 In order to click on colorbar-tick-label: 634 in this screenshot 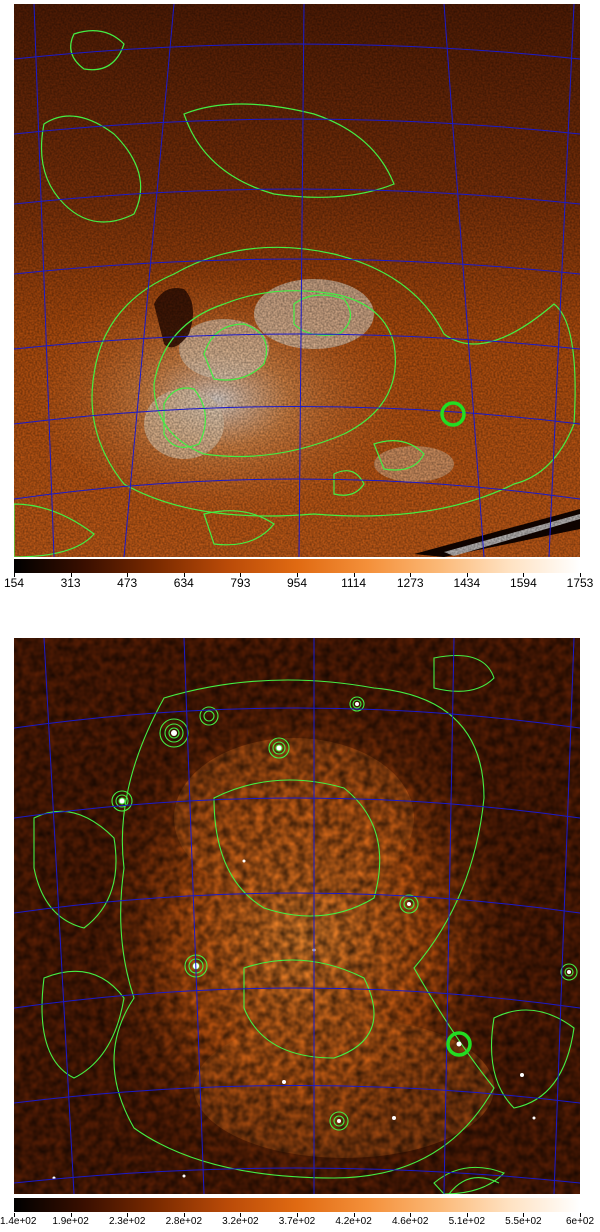, I will do `click(183, 583)`.